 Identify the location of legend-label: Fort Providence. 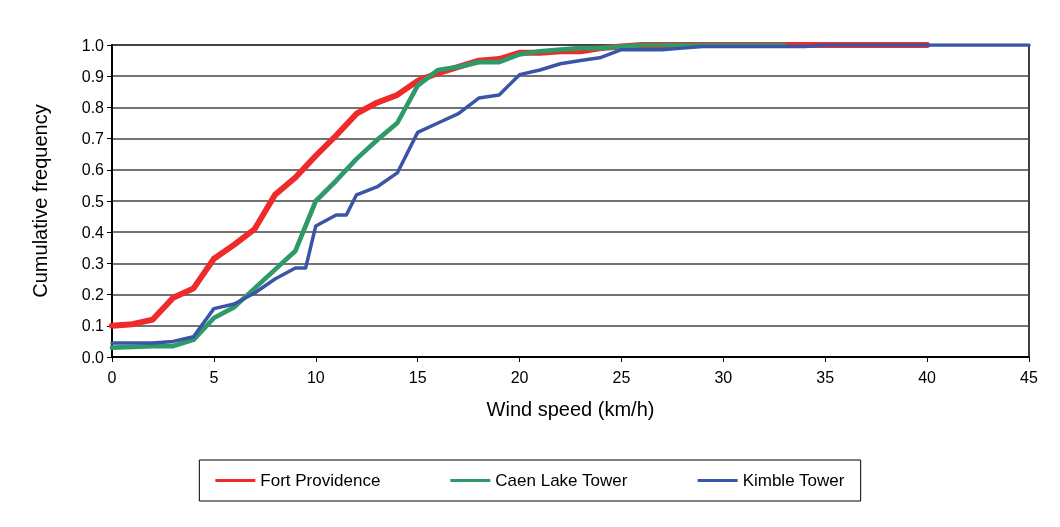
(320, 480).